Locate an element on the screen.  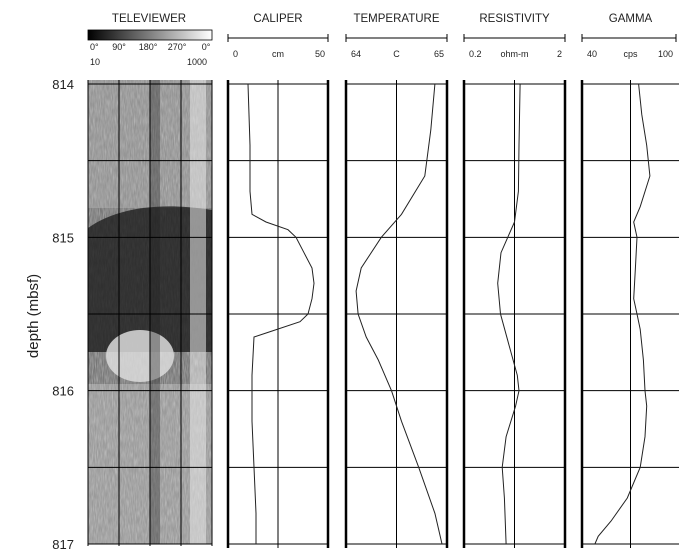
temperature-unit-label: C is located at coordinates (396, 54).